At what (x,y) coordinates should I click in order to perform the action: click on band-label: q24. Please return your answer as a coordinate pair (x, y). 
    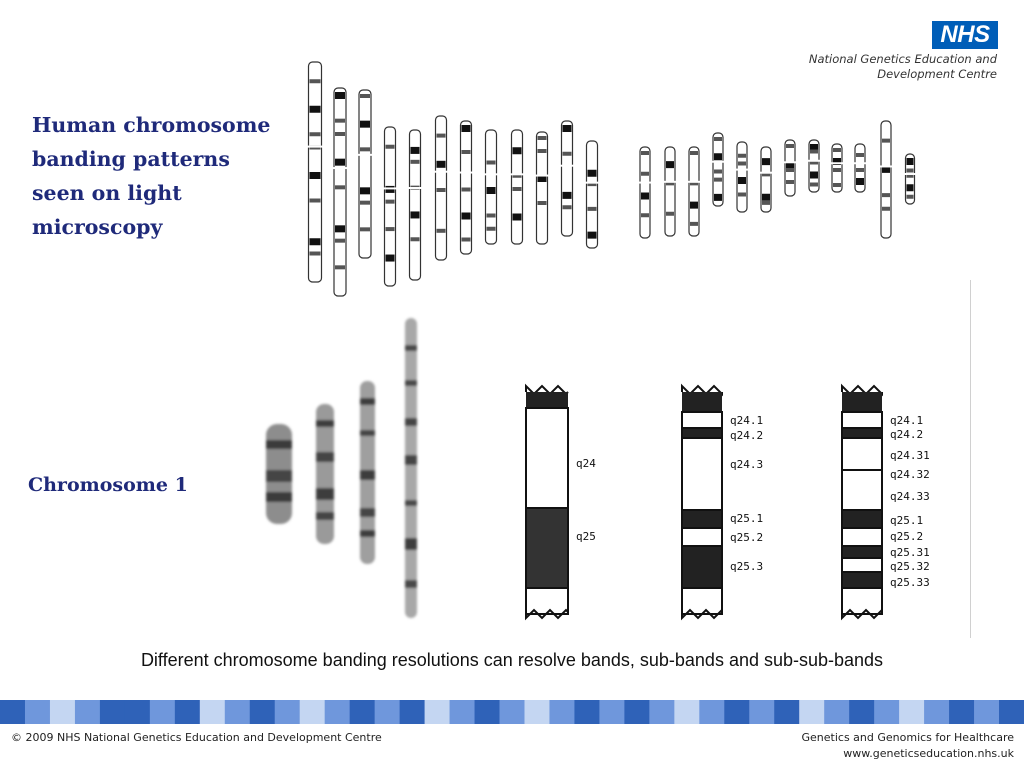
    Looking at the image, I should click on (586, 463).